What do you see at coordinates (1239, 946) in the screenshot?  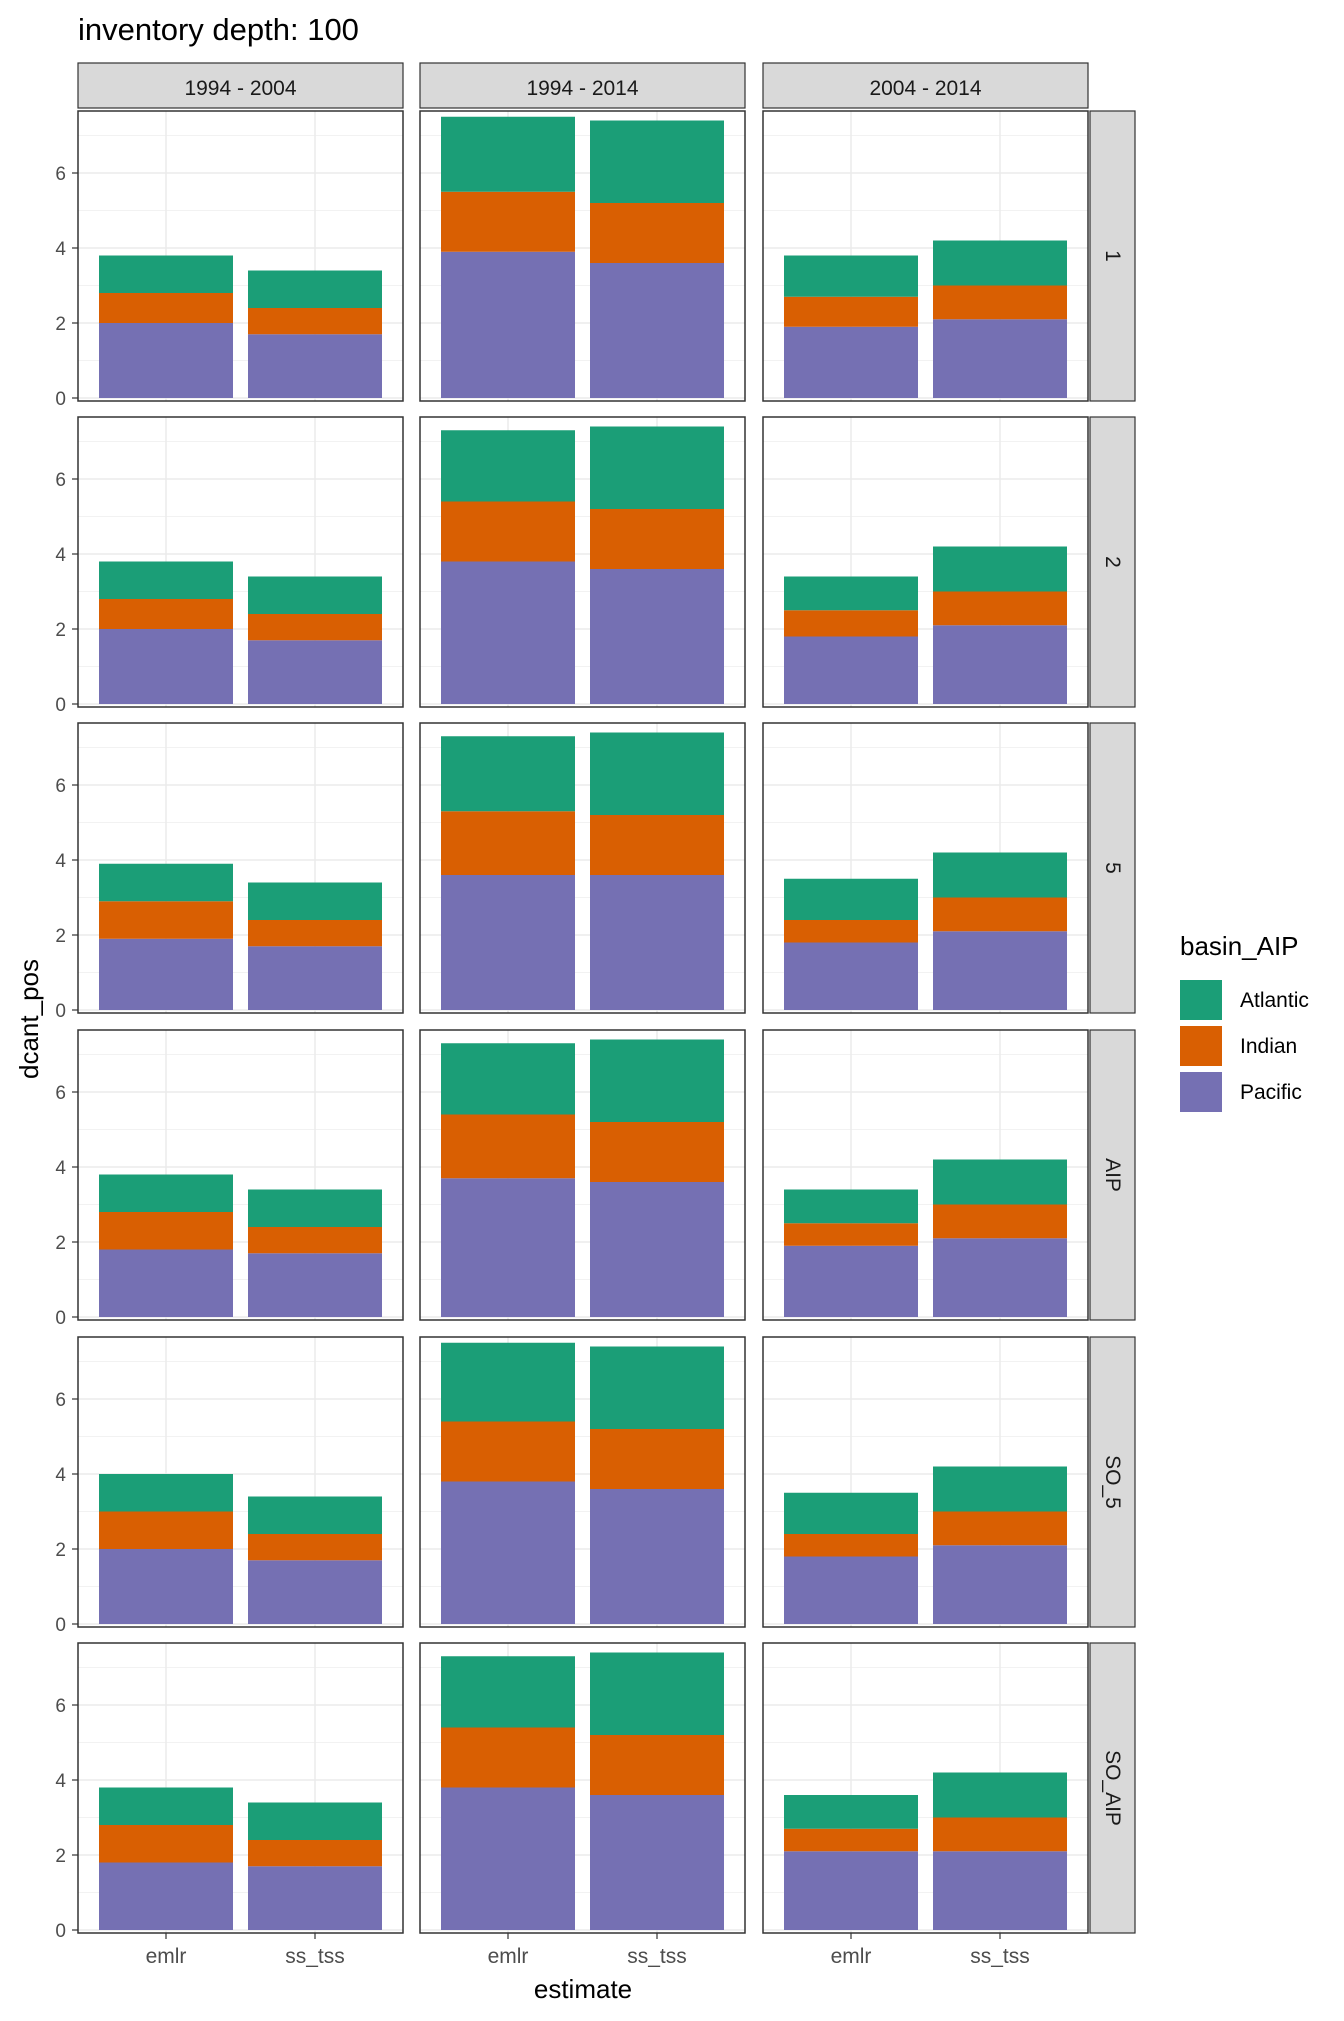 I see `legend-title: basin_AIP` at bounding box center [1239, 946].